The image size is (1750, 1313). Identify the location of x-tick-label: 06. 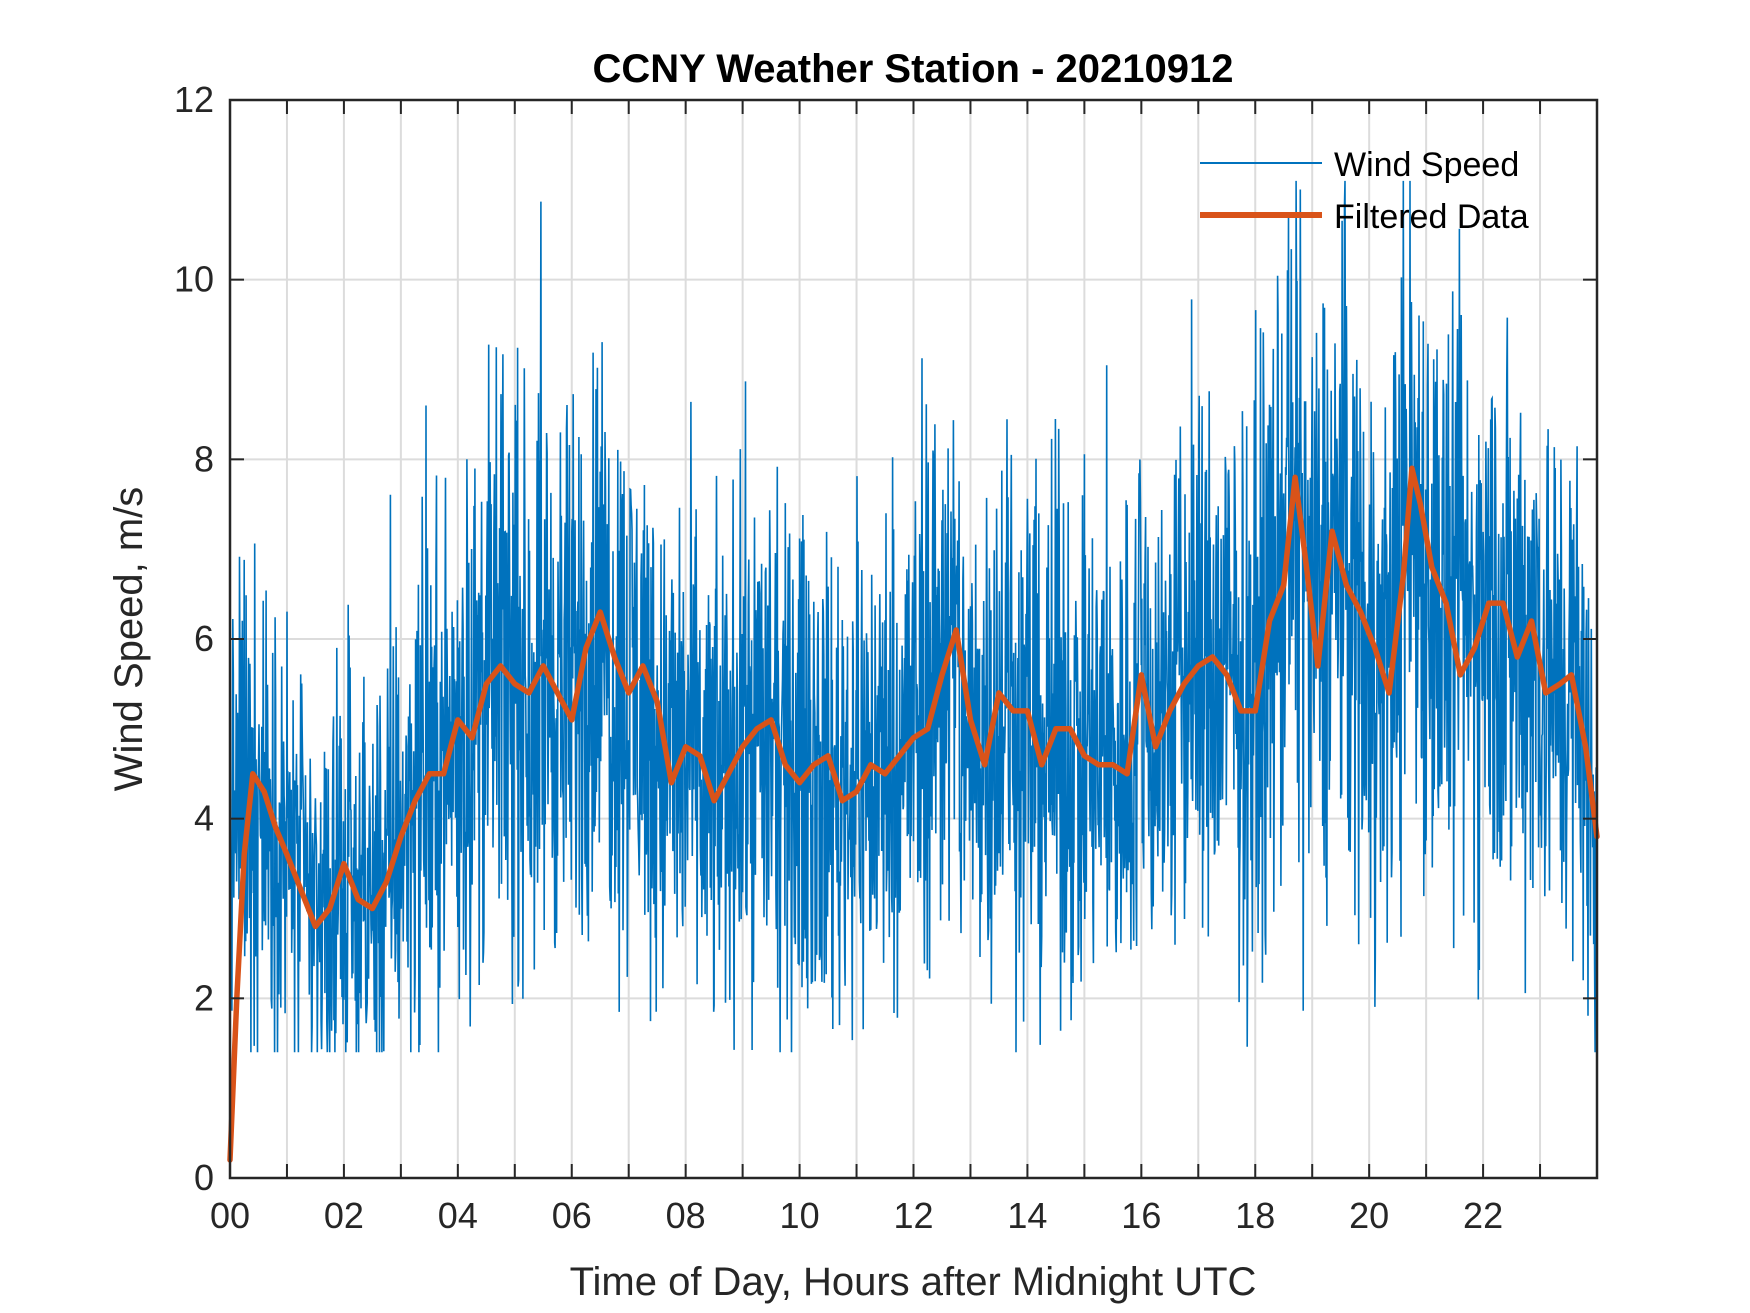
(572, 1215).